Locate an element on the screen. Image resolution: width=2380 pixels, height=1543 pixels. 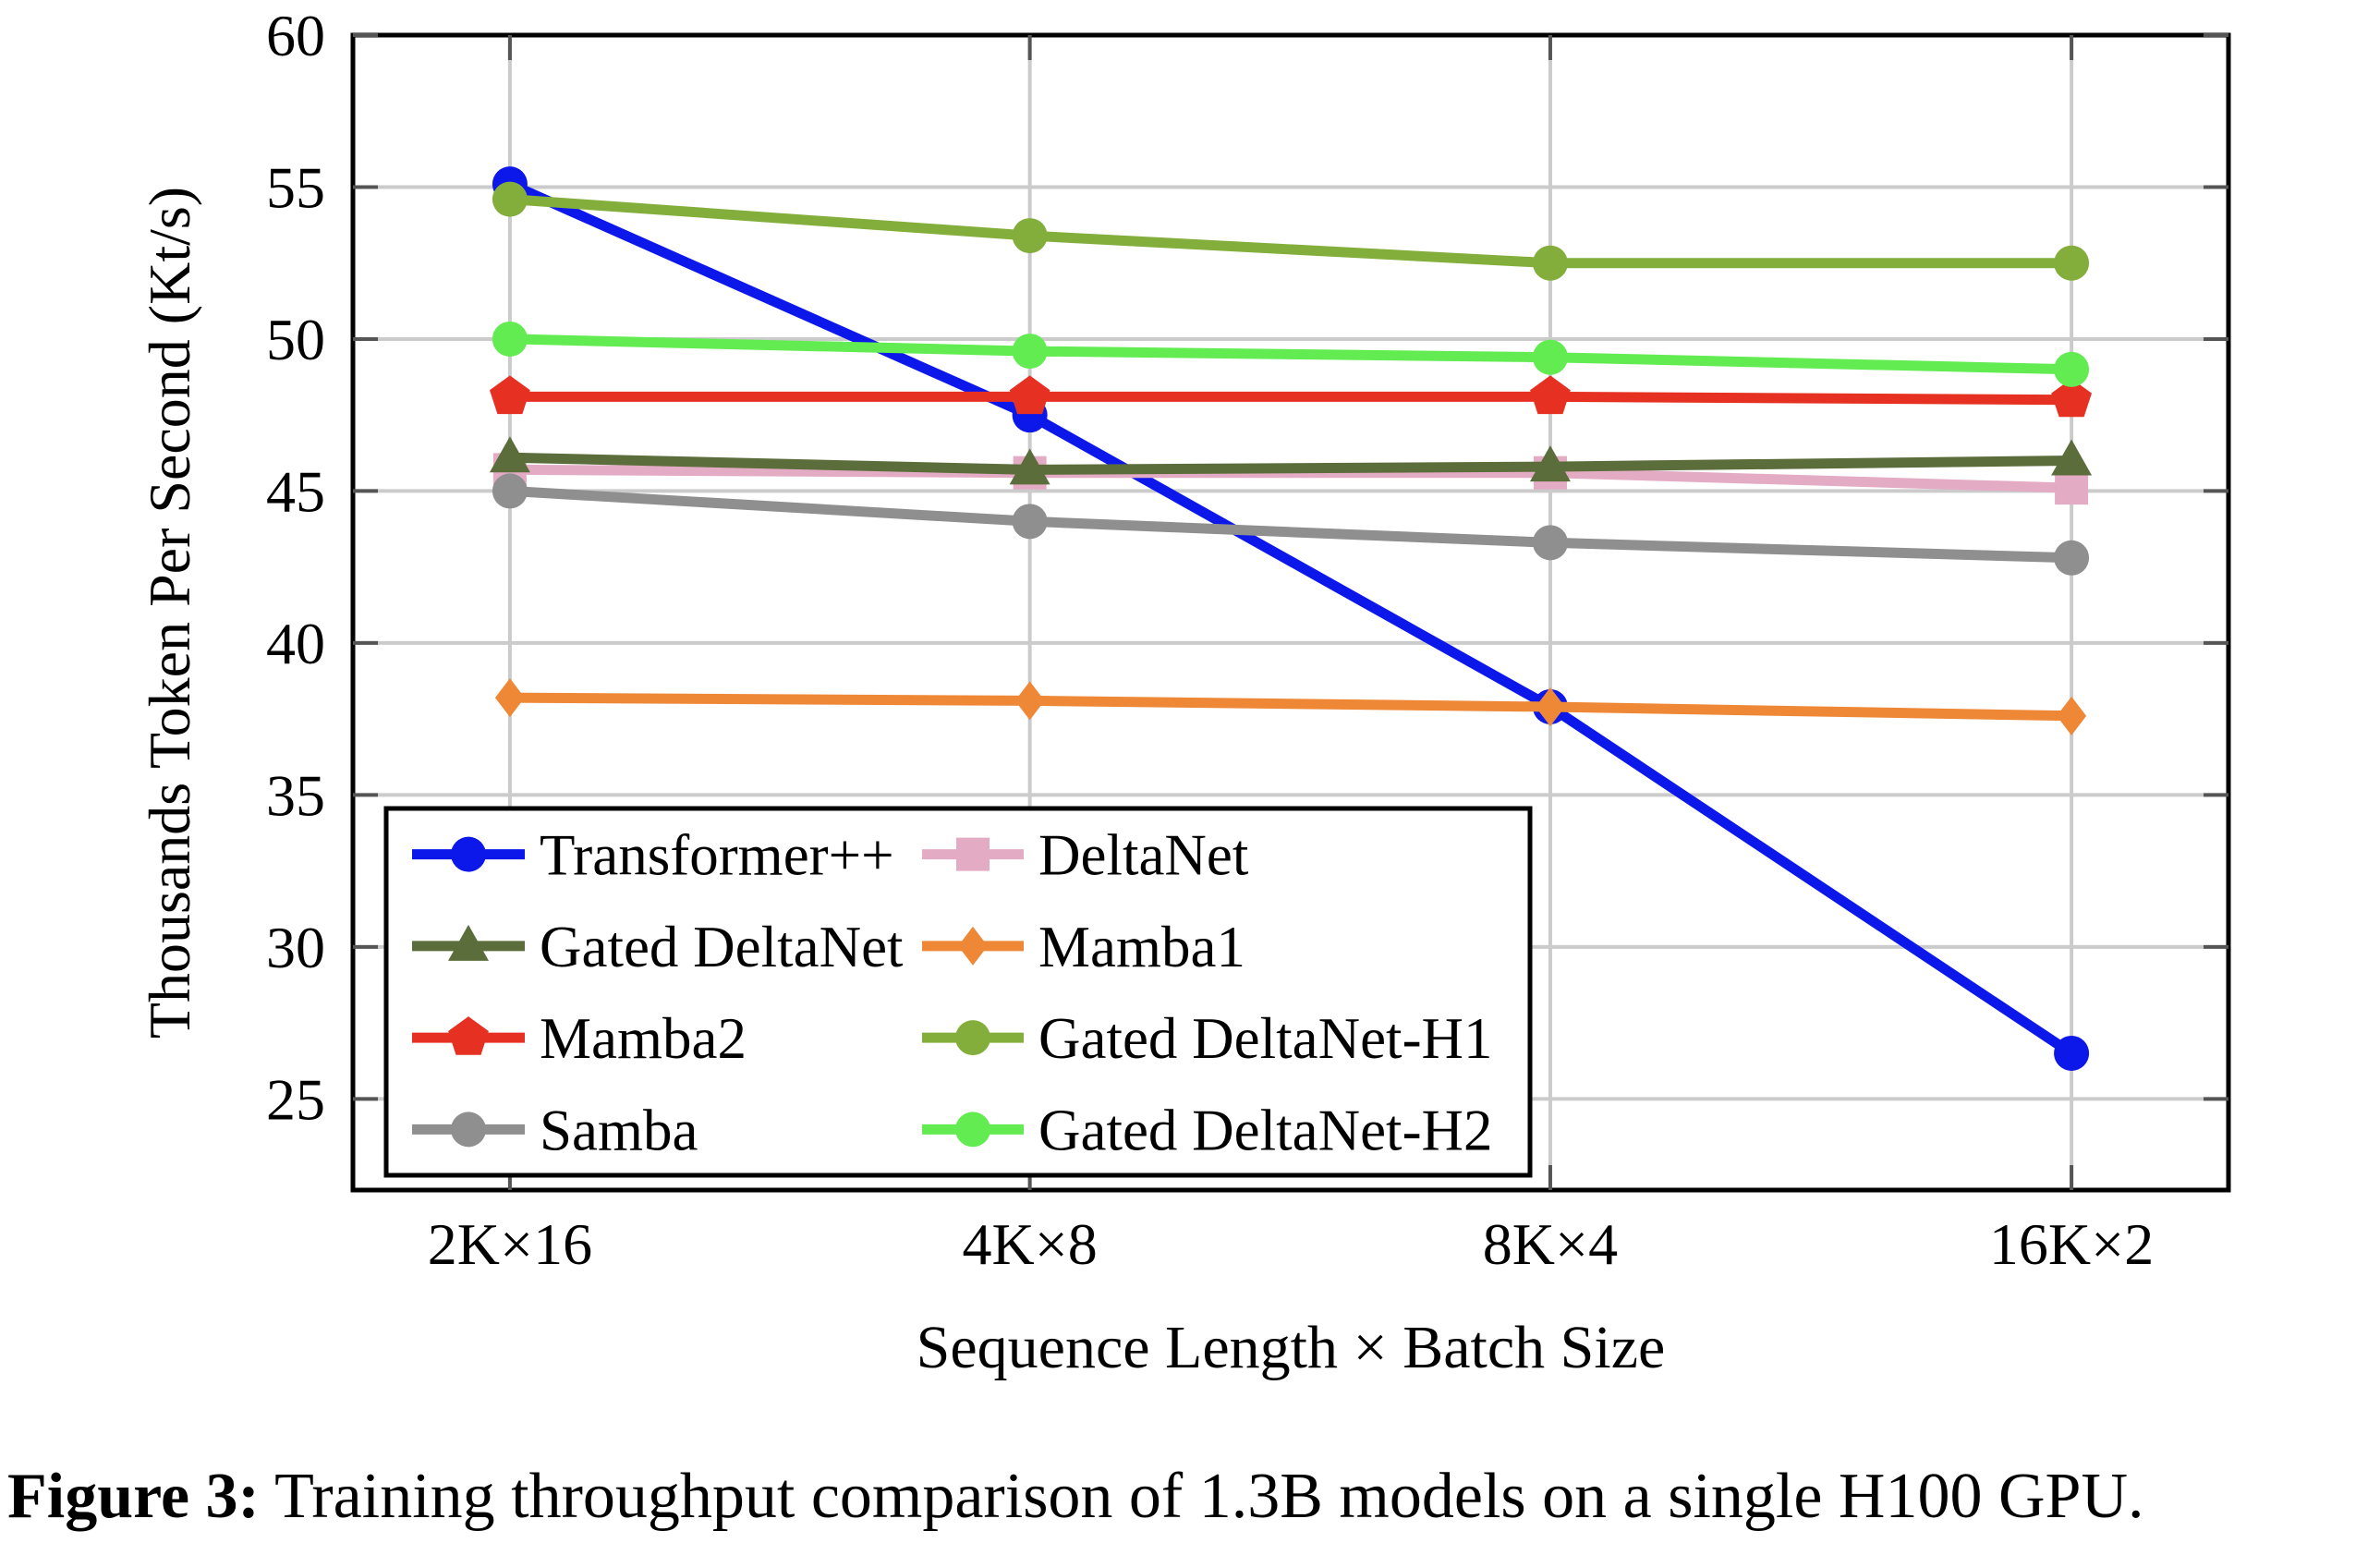
legend-label: DeltaNet is located at coordinates (1143, 856).